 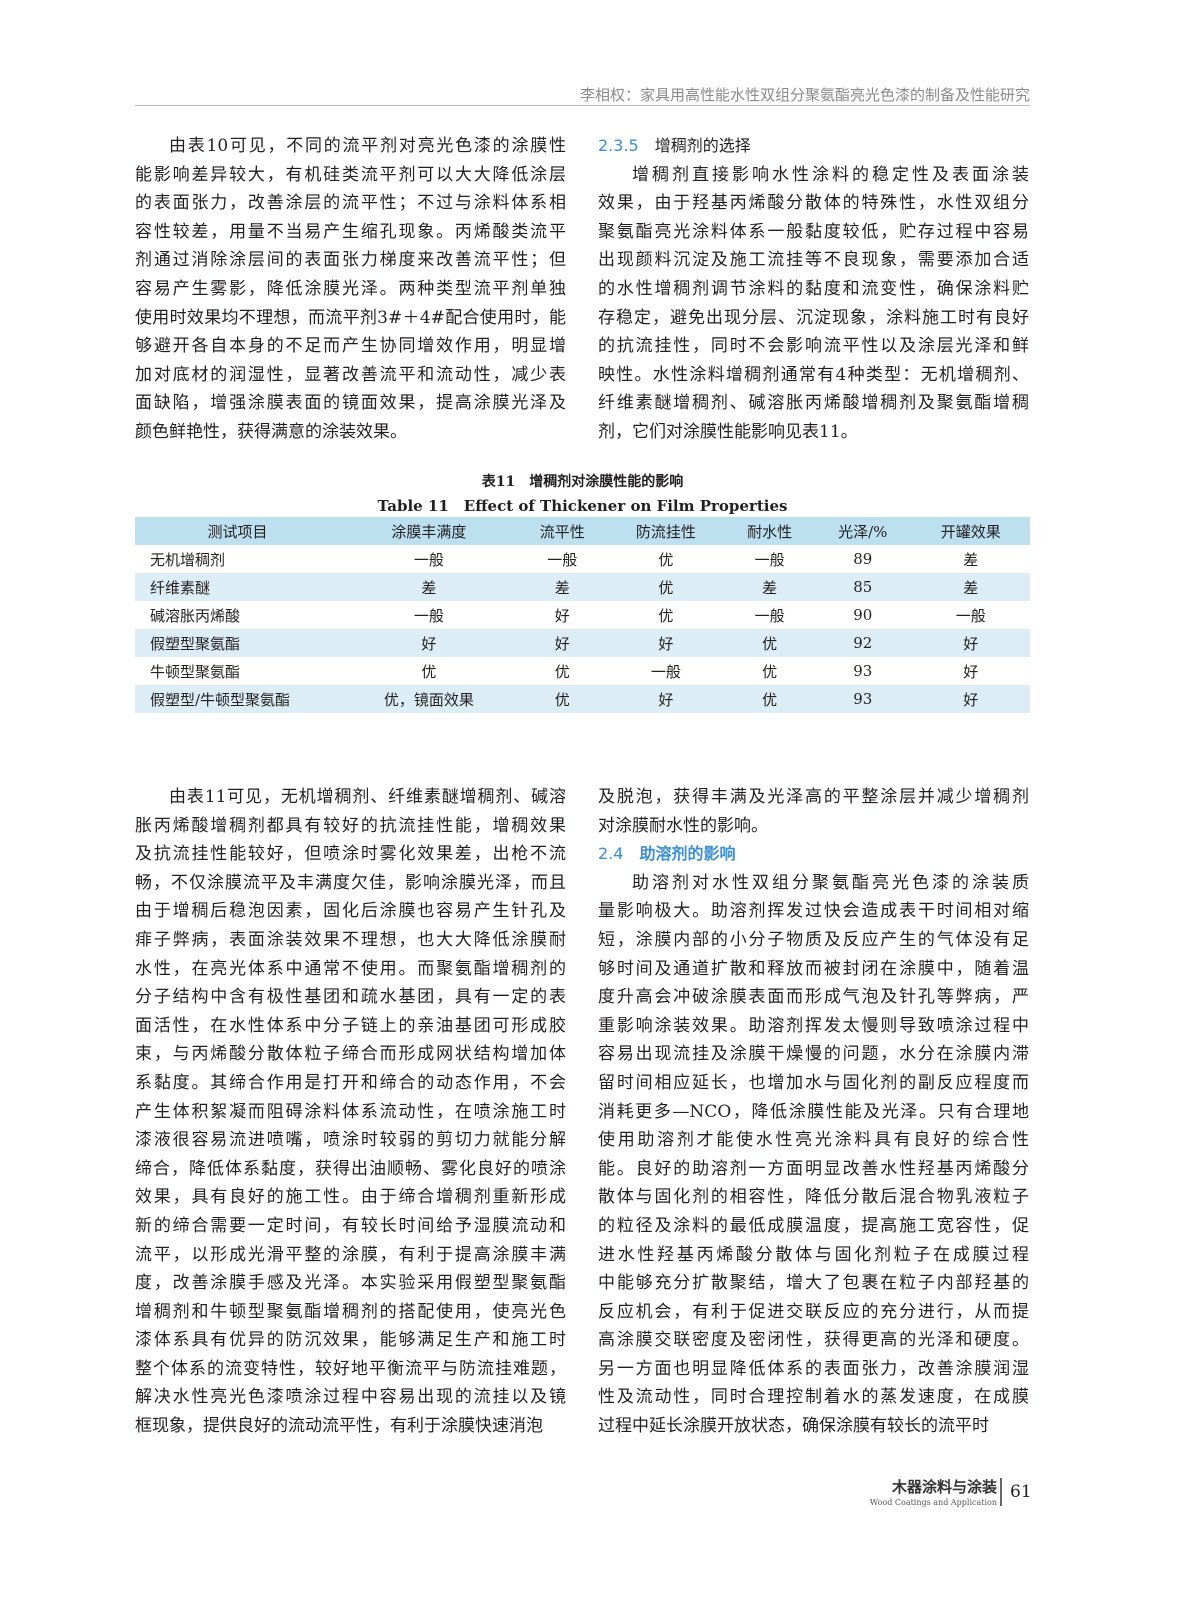 What do you see at coordinates (350, 1025) in the screenshot?
I see `text-line: 面活性，在水性体系中分子链上的亲油基团可形成胶` at bounding box center [350, 1025].